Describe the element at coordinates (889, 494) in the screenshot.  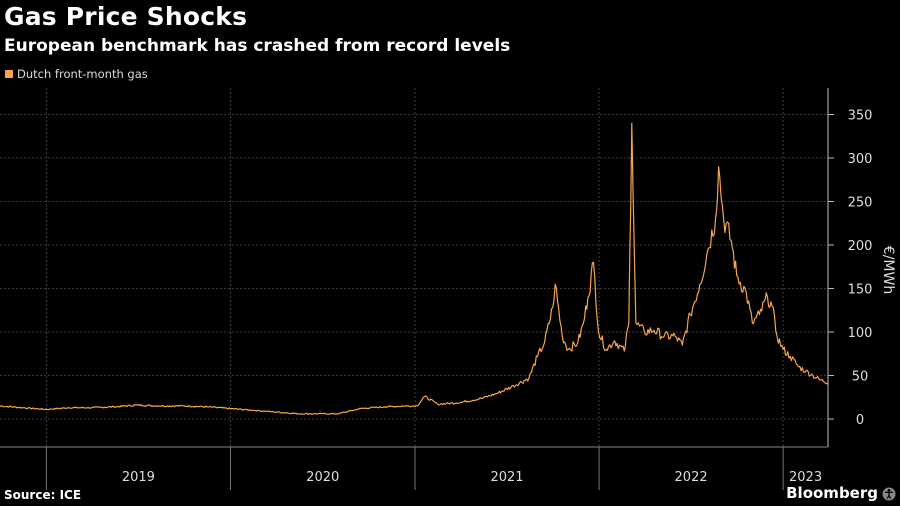
I see `accessibility-icon` at that location.